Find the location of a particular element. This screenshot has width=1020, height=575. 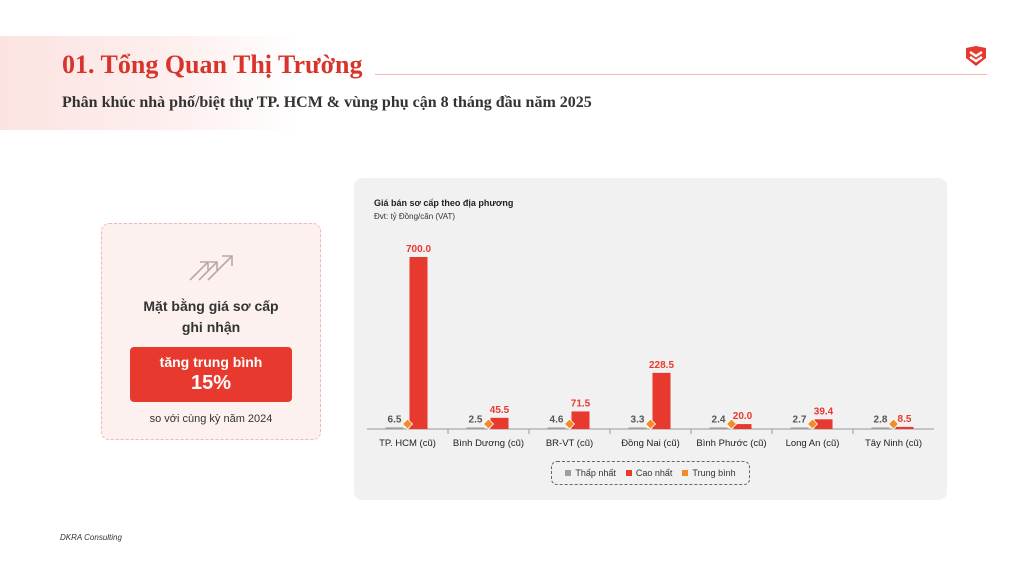

highlight-value: 15% is located at coordinates (211, 383).